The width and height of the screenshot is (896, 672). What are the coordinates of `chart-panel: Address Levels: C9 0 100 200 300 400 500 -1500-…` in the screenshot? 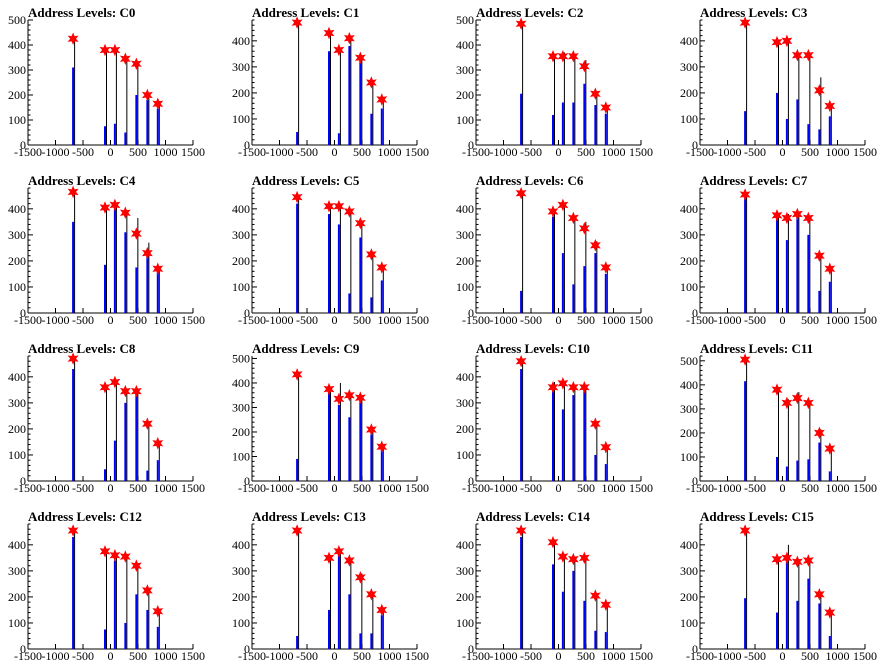 It's located at (336, 420).